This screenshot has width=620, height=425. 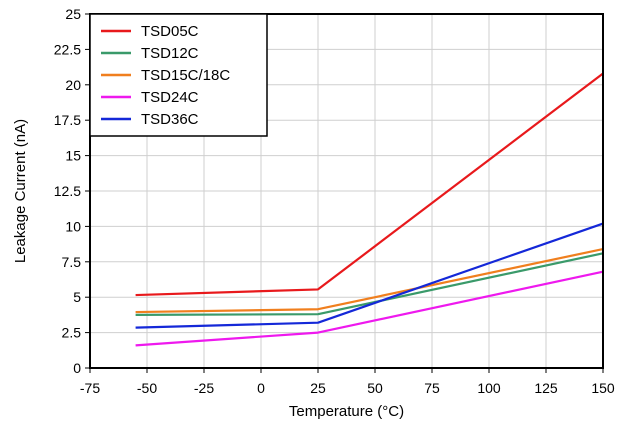 What do you see at coordinates (375, 388) in the screenshot?
I see `x-tick-label: 50` at bounding box center [375, 388].